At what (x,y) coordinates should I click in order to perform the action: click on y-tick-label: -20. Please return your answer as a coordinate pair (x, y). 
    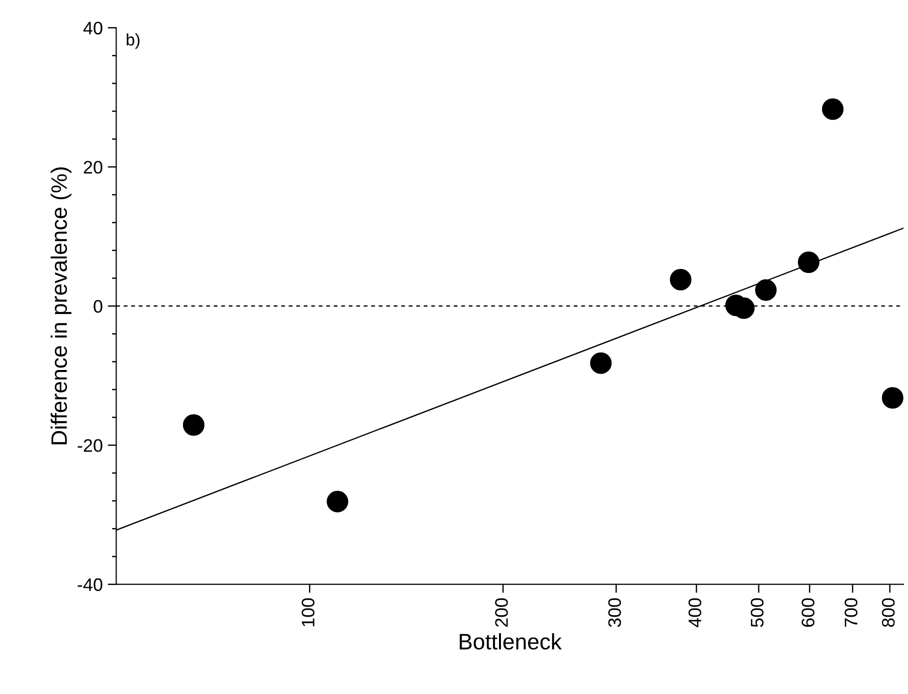
    Looking at the image, I should click on (90, 445).